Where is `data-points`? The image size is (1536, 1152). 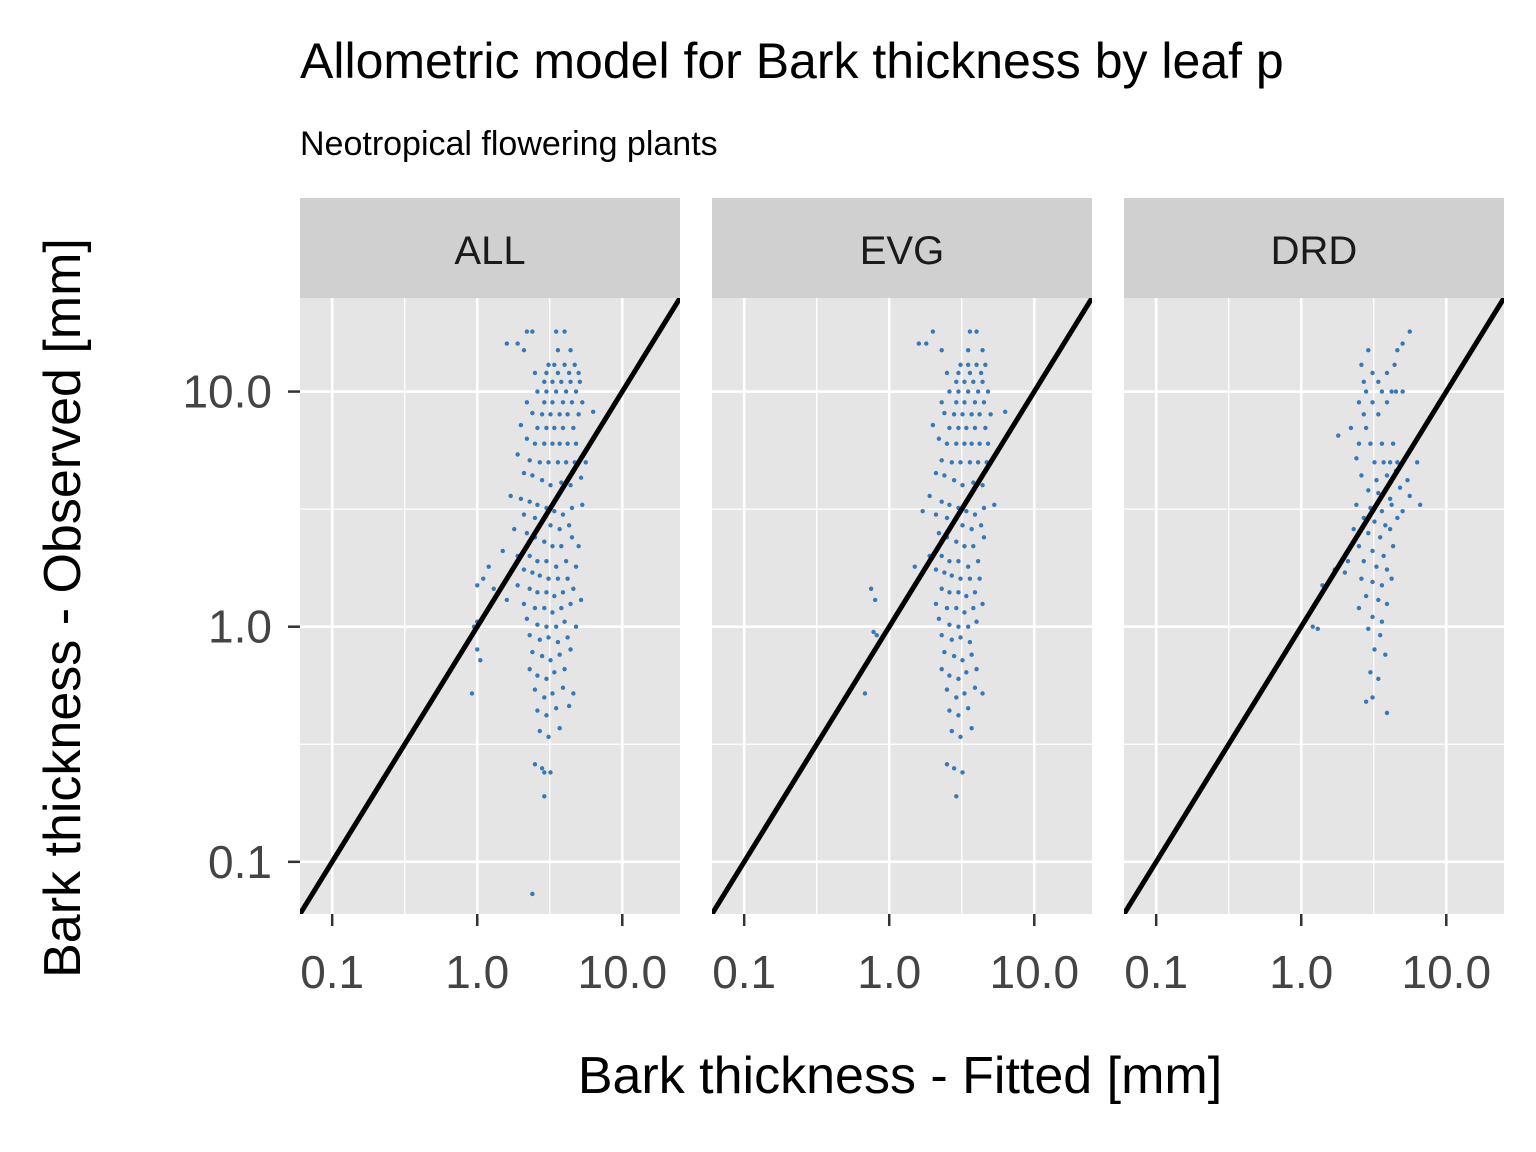
data-points is located at coordinates (532, 613).